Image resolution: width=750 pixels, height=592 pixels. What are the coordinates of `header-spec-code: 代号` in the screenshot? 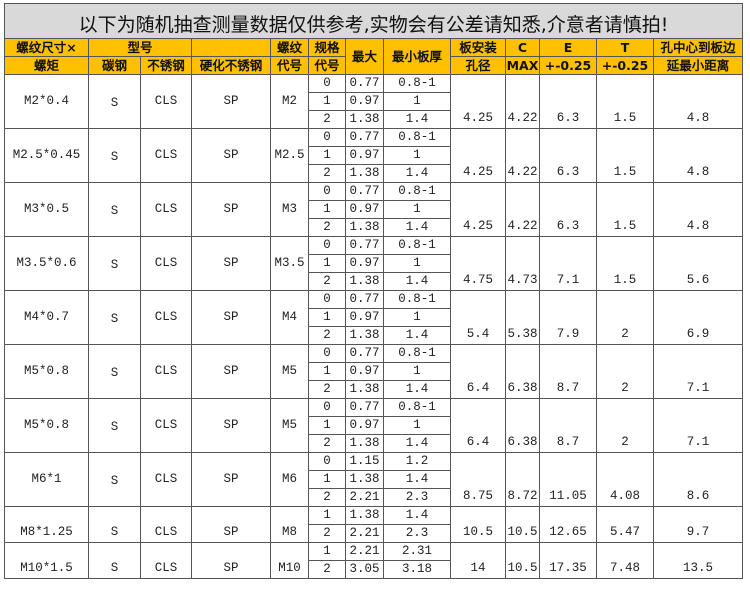 It's located at (327, 65).